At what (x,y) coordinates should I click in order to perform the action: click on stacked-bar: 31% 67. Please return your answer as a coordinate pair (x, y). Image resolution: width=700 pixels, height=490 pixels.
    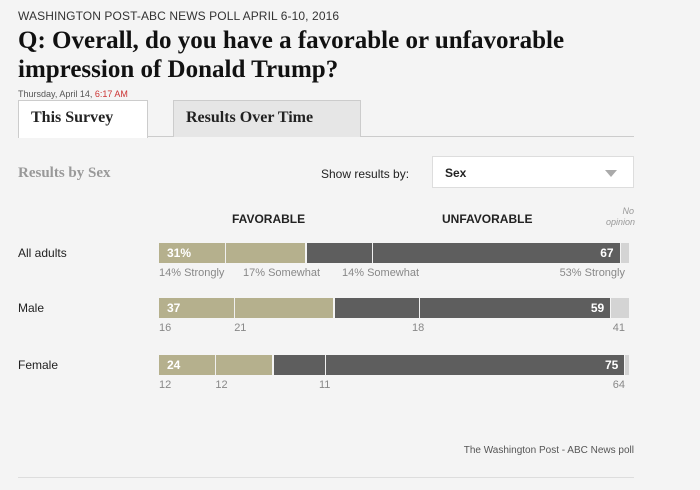
    Looking at the image, I should click on (394, 253).